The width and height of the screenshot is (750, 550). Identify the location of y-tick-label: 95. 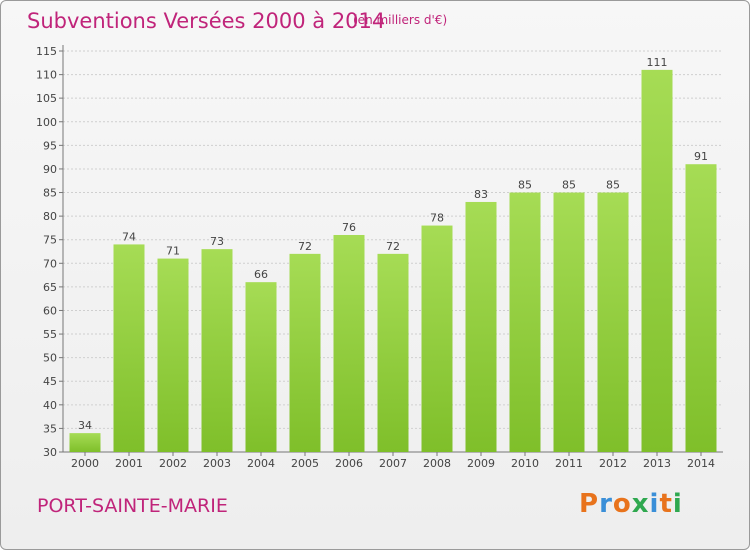
(50, 145).